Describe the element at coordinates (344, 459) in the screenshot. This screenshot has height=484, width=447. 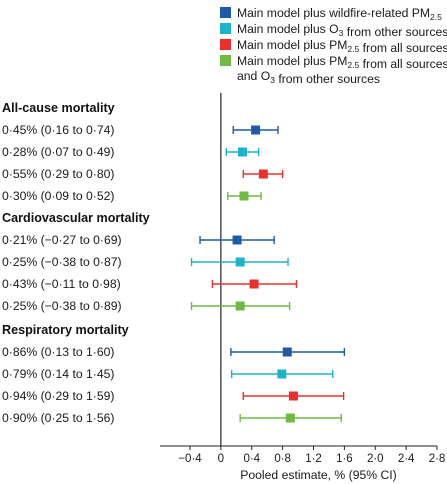
I see `x-tick-label: 1·6` at that location.